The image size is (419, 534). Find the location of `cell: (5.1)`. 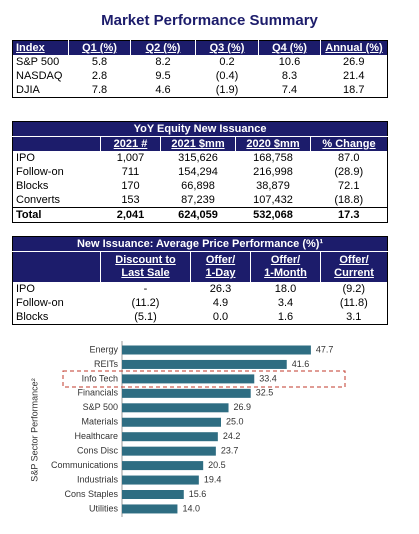

cell: (5.1) is located at coordinates (145, 317).